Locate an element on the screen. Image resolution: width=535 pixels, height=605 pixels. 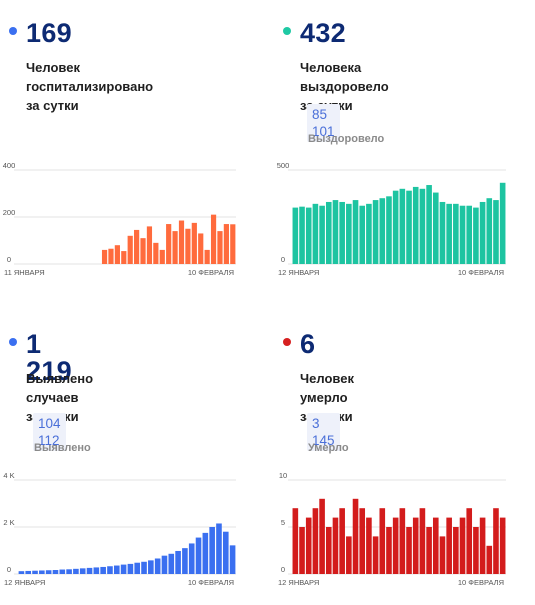
y-tick-label: 500 is located at coordinates (283, 165).